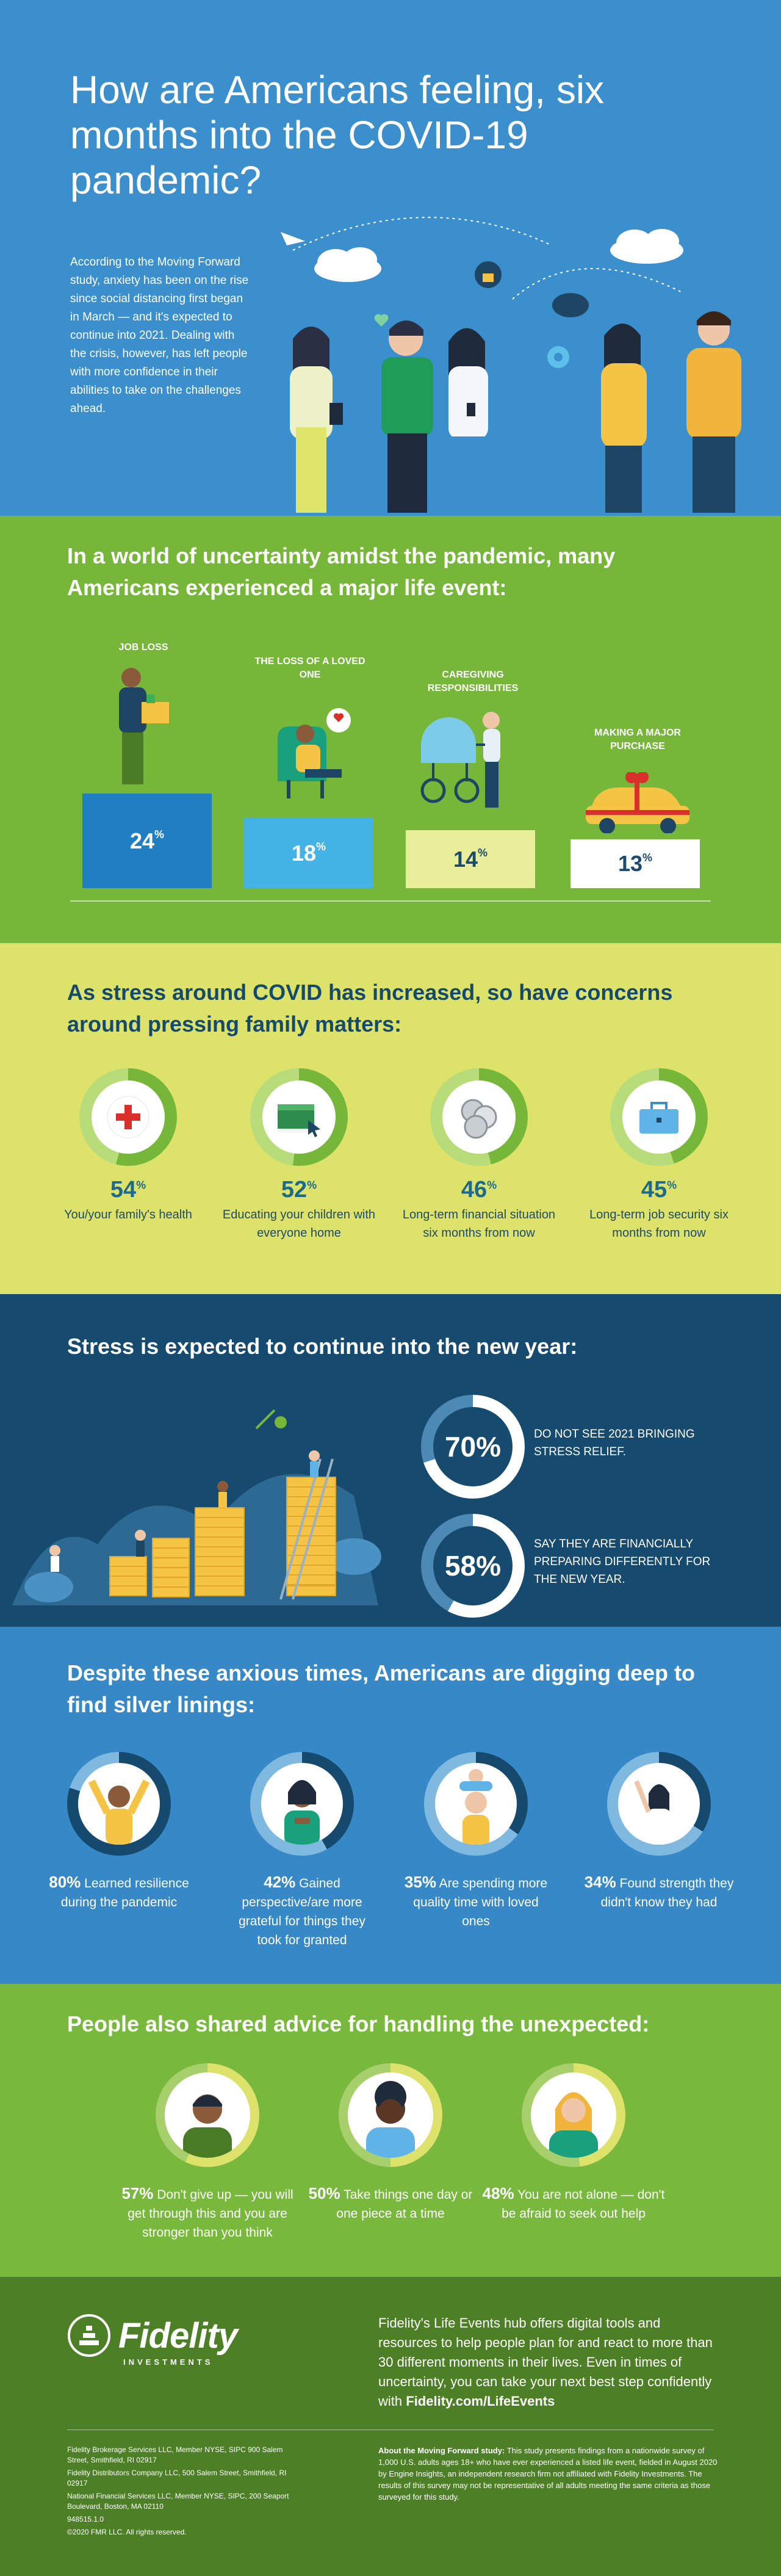 Image resolution: width=781 pixels, height=2576 pixels. Describe the element at coordinates (137, 2193) in the screenshot. I see `advice-value: 57%` at that location.